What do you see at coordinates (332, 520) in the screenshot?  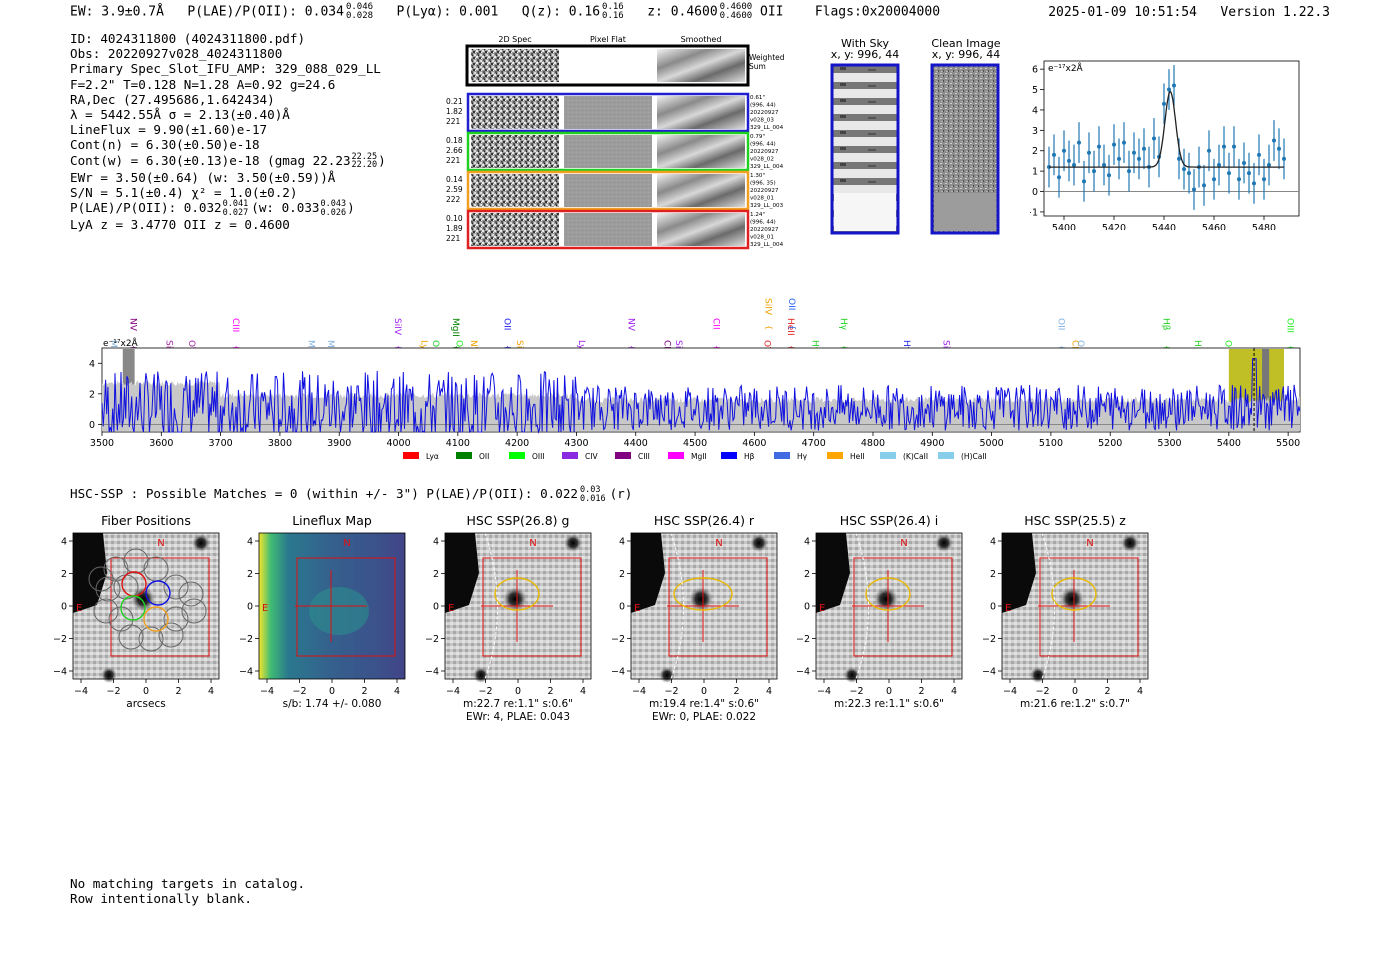 I see `hsc-panel-title: Lineflux Map` at bounding box center [332, 520].